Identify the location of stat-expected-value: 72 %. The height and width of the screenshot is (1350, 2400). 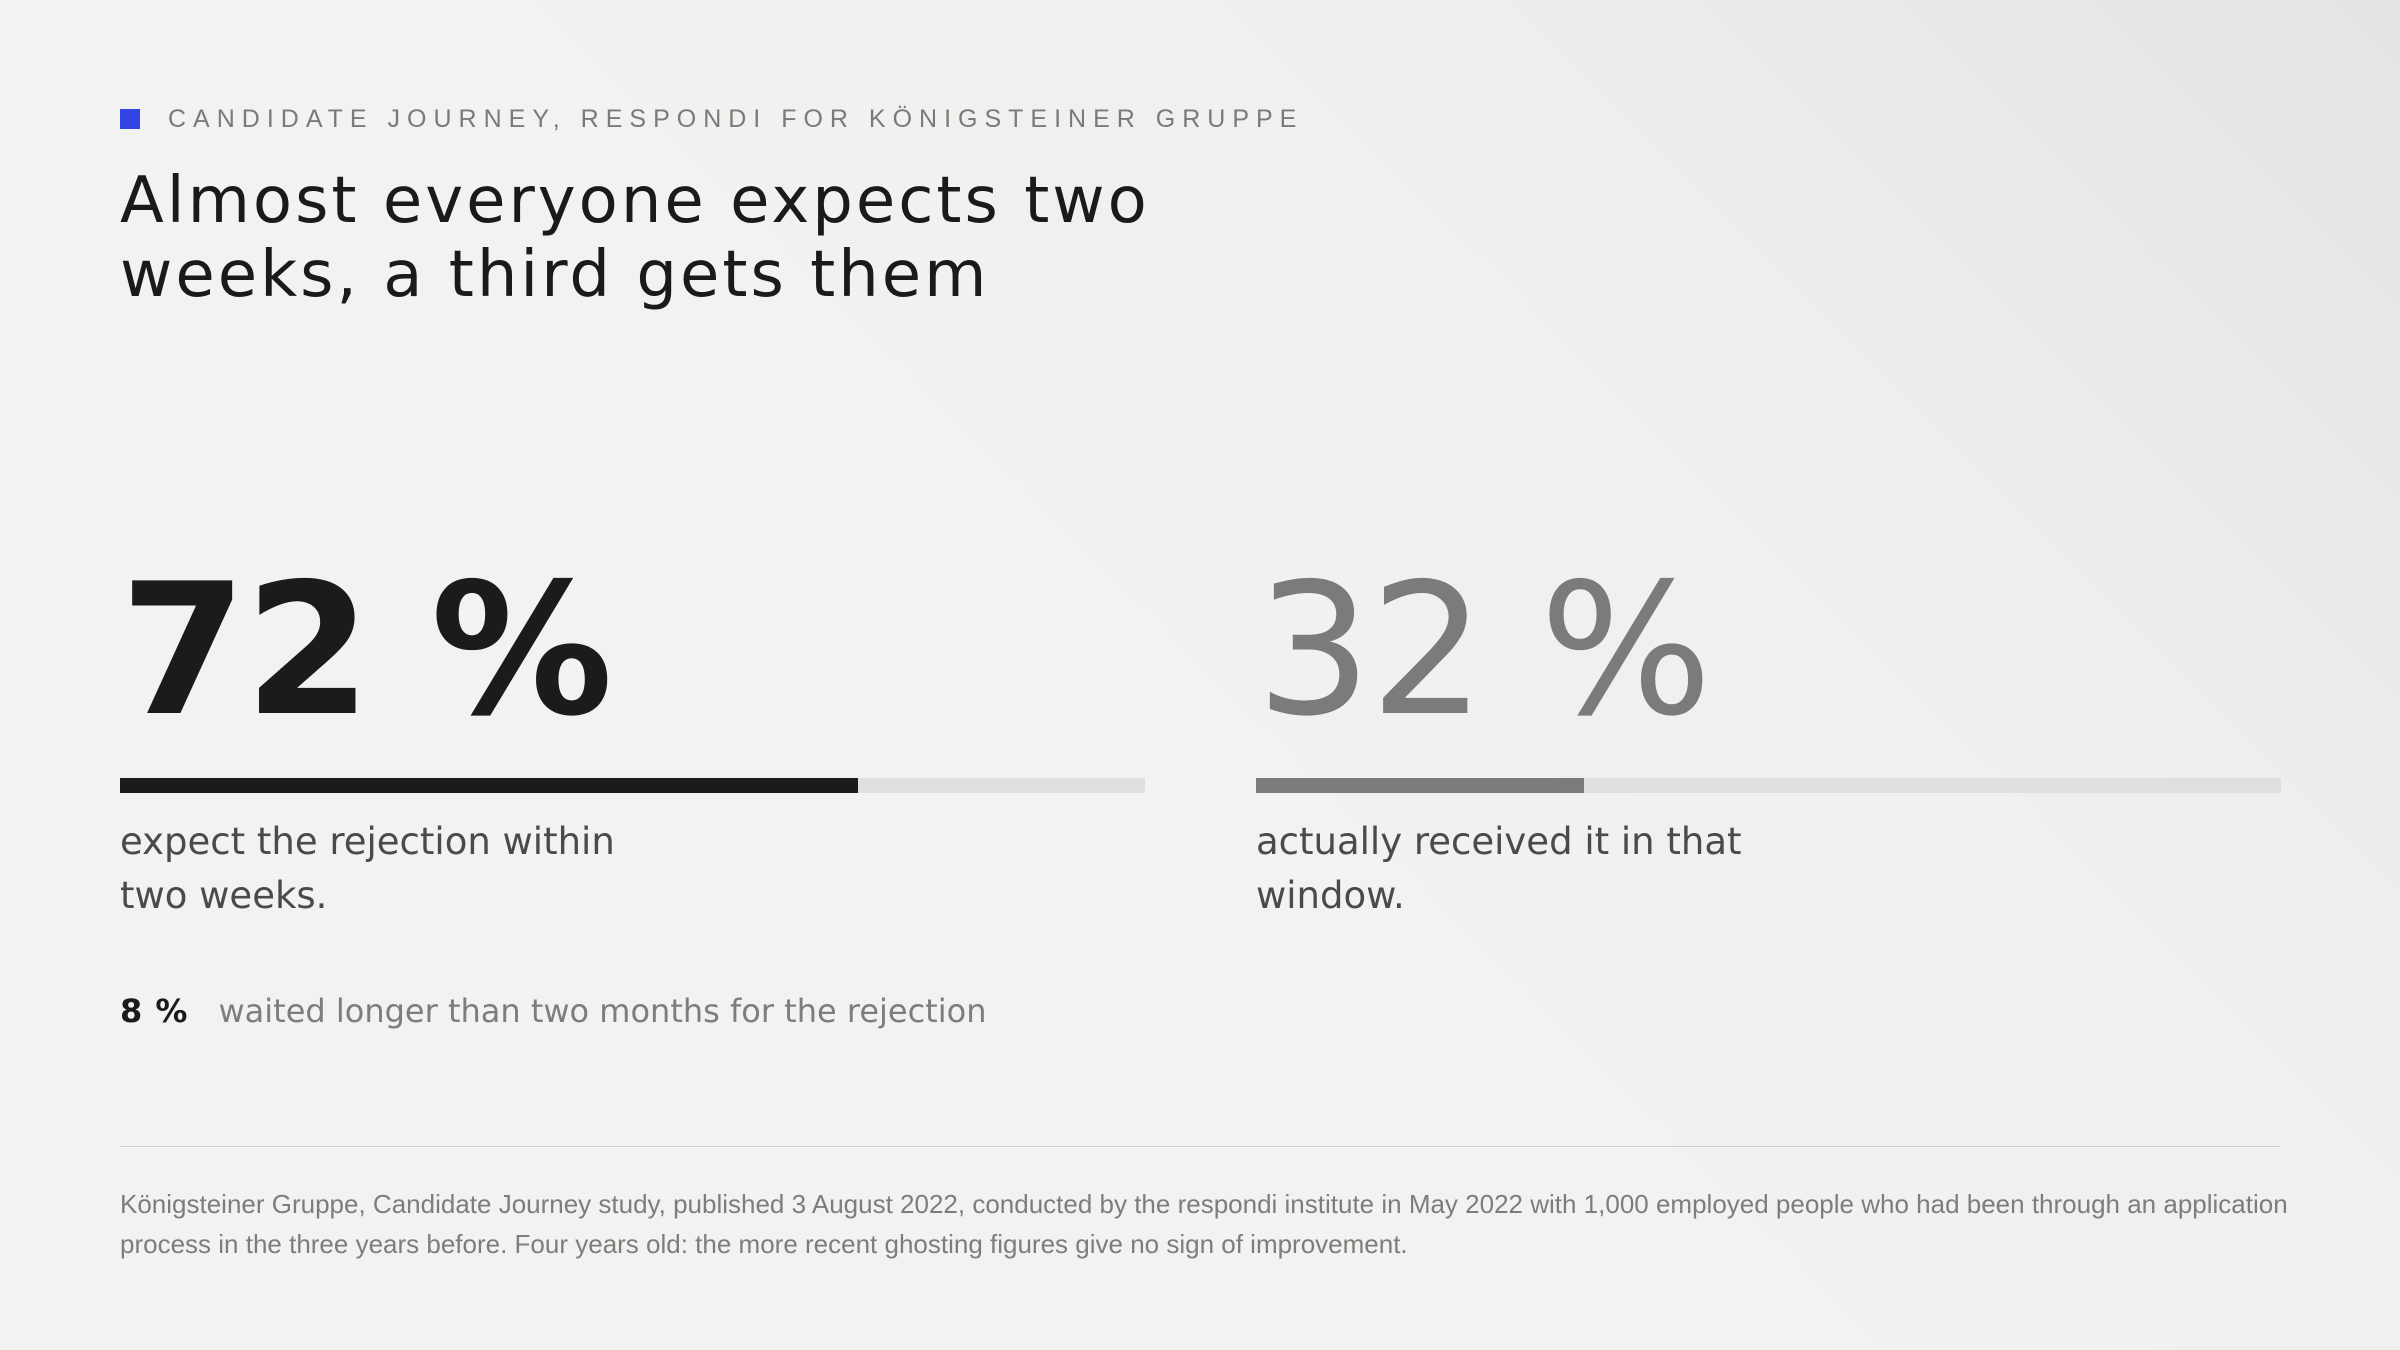
(366, 650).